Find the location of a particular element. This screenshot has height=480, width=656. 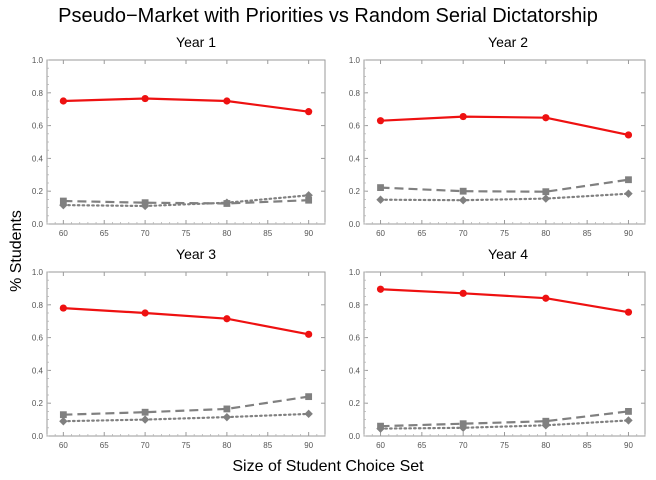

panel-title: Year 2 is located at coordinates (508, 42).